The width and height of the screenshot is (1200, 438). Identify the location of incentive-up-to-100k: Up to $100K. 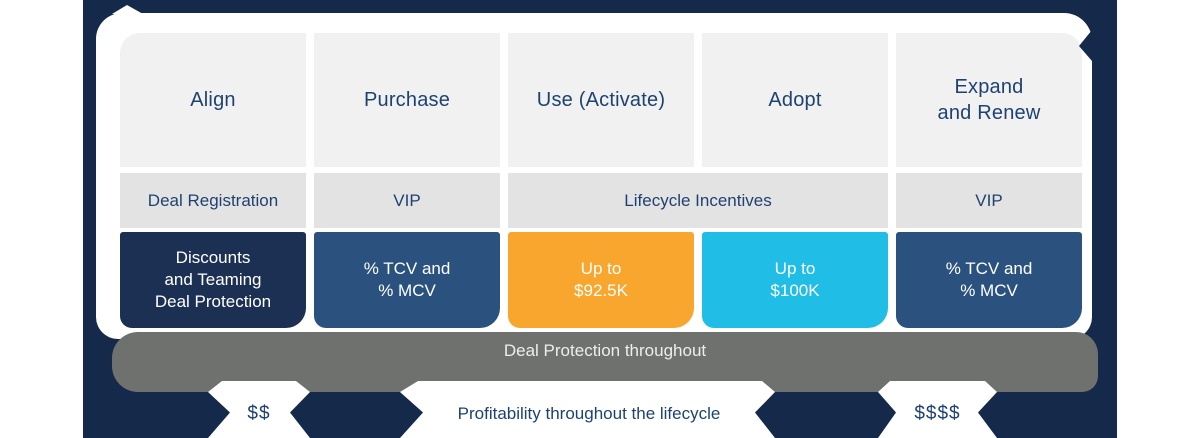
(795, 280).